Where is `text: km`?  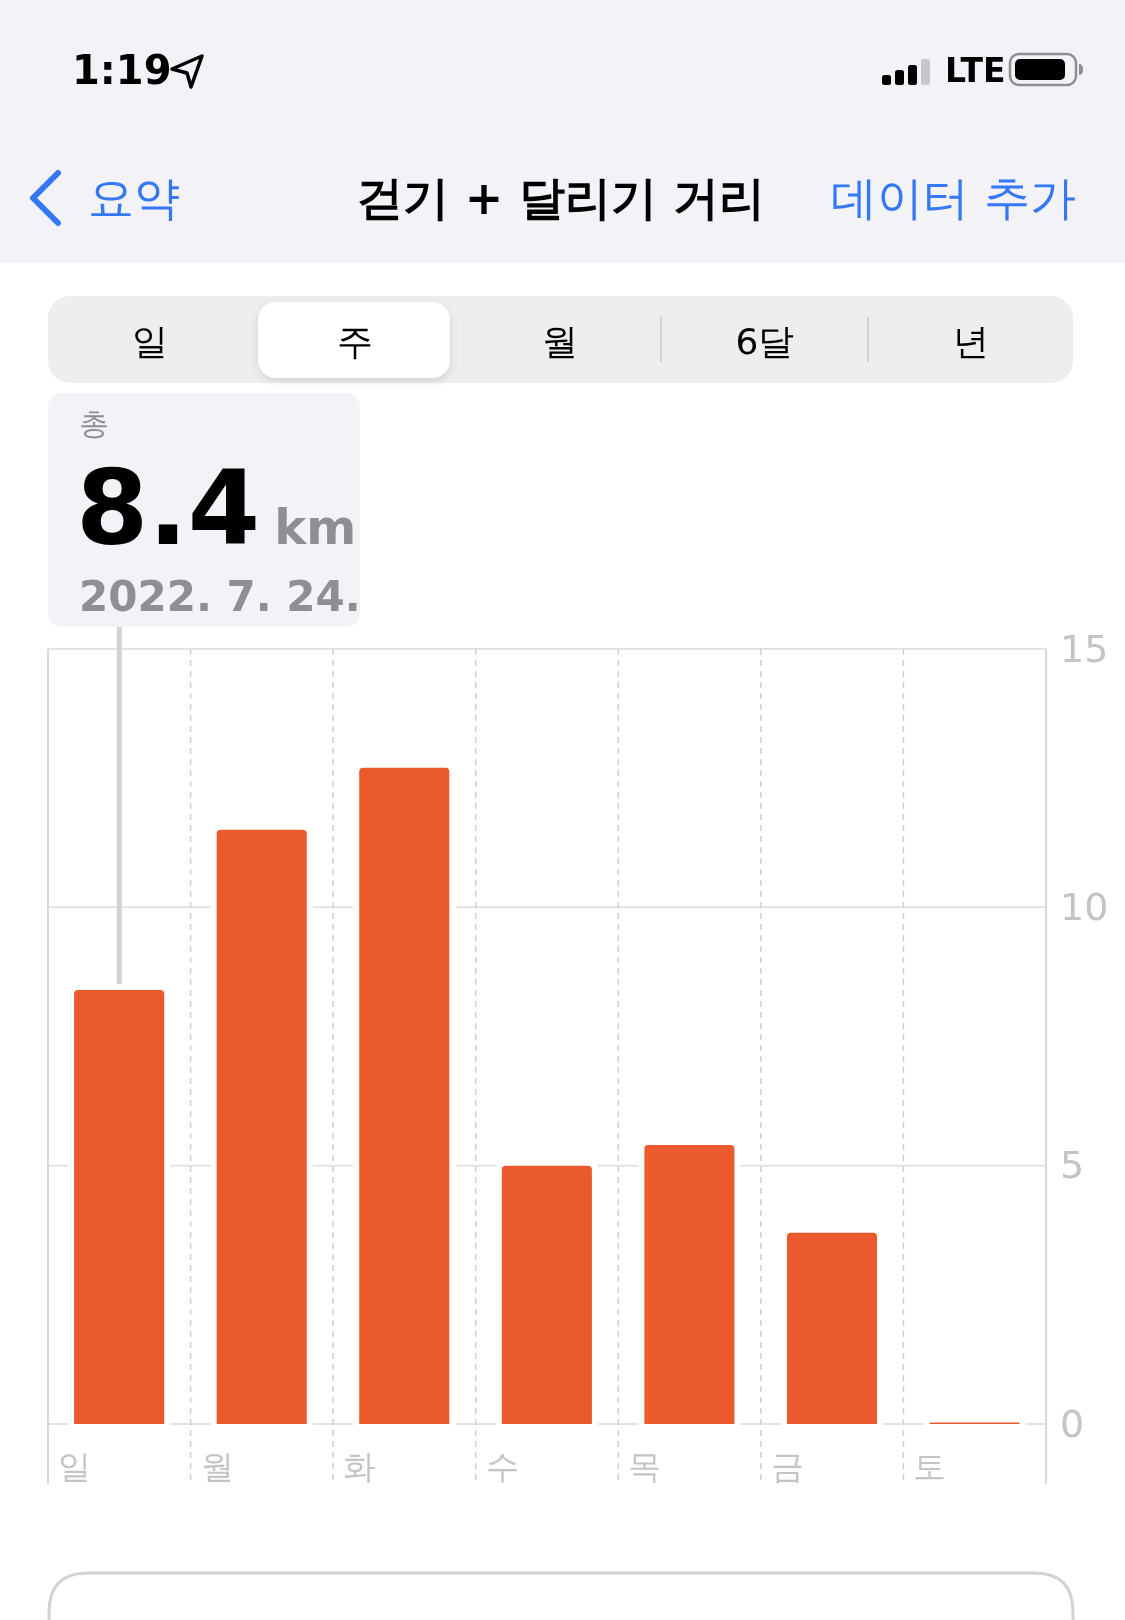
text: km is located at coordinates (315, 527).